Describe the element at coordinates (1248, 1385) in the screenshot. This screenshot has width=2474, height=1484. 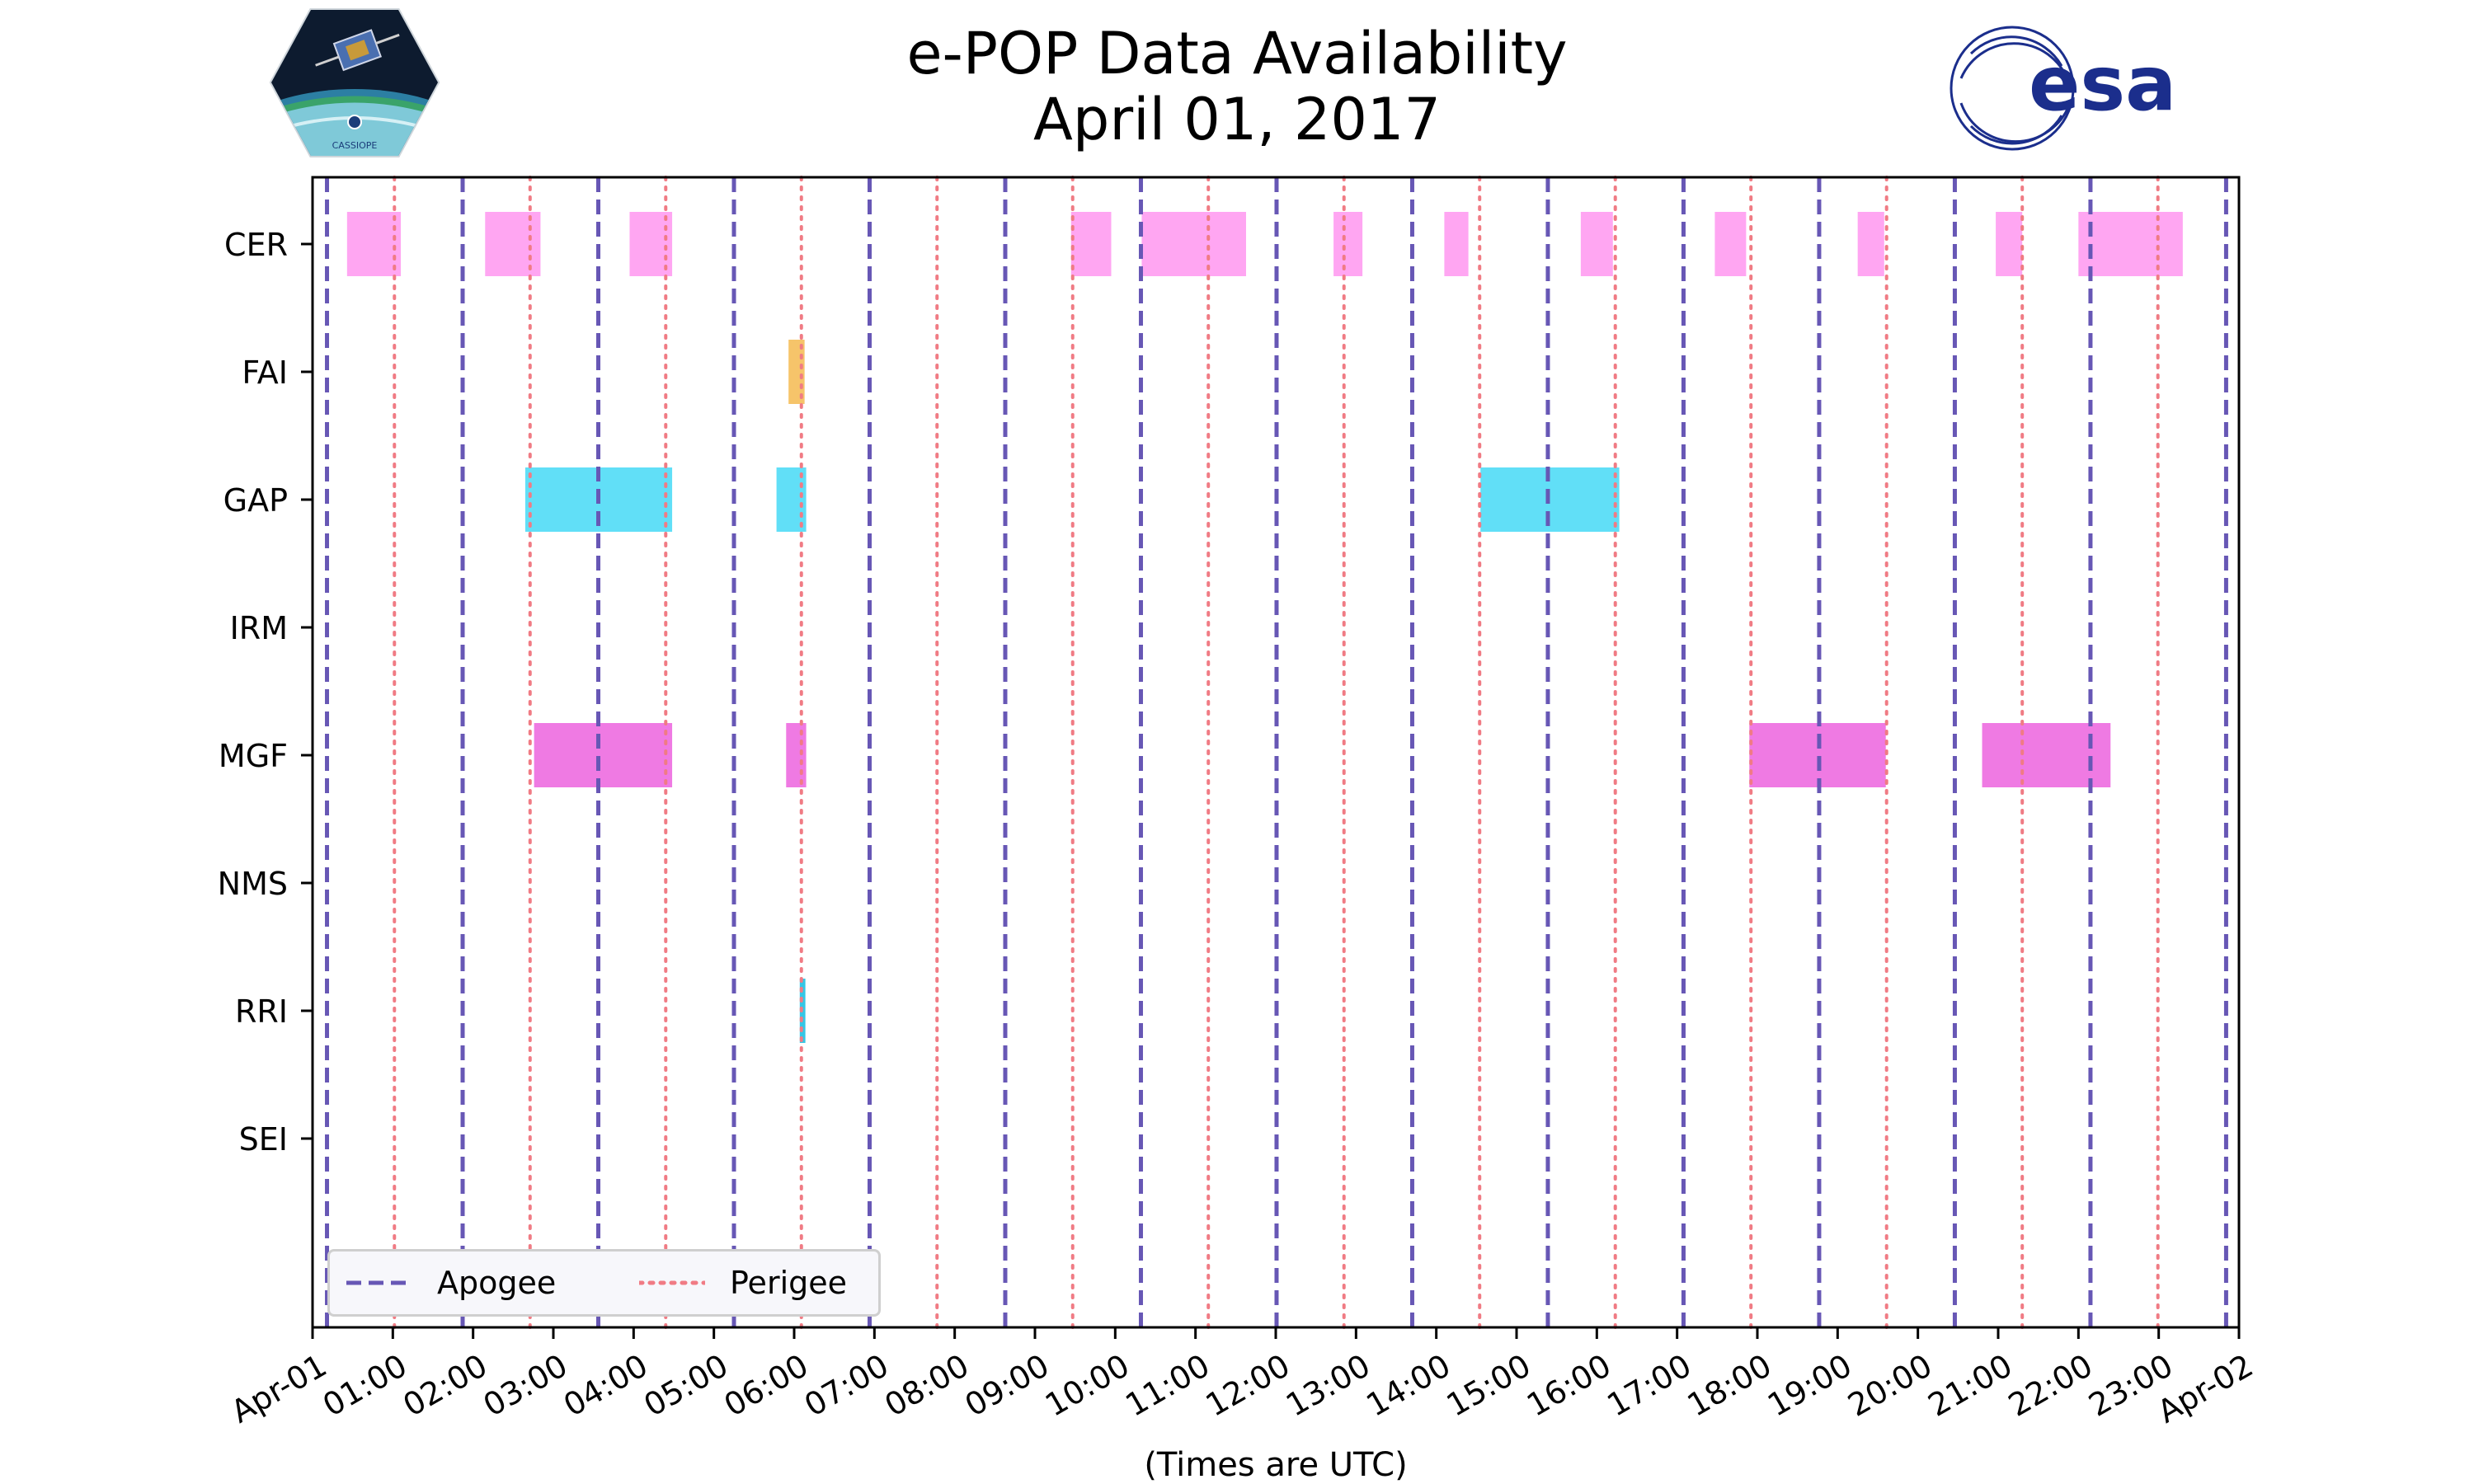
I see `x-tick-label-12: 12:00` at that location.